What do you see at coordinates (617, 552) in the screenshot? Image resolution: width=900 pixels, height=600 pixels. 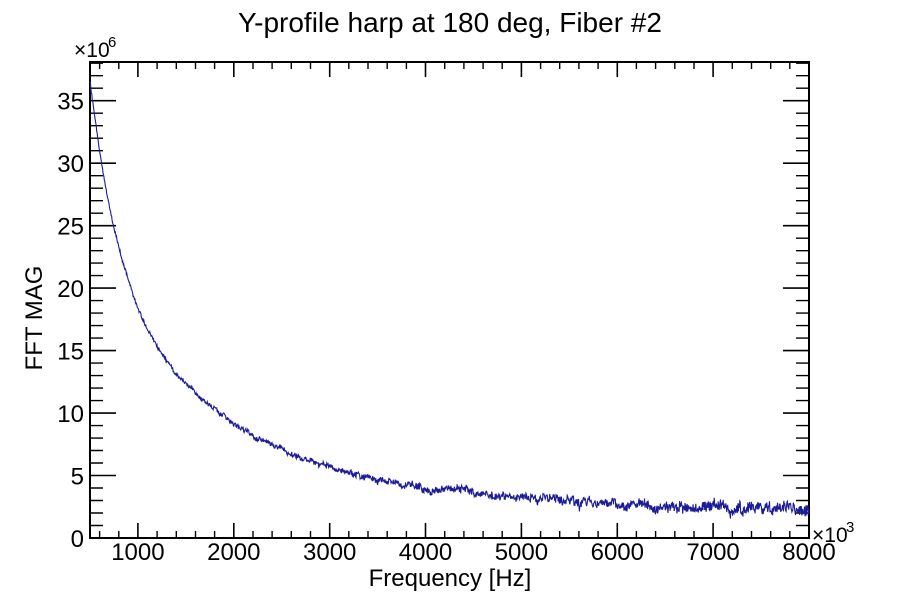 I see `x-tick-label: 6000` at bounding box center [617, 552].